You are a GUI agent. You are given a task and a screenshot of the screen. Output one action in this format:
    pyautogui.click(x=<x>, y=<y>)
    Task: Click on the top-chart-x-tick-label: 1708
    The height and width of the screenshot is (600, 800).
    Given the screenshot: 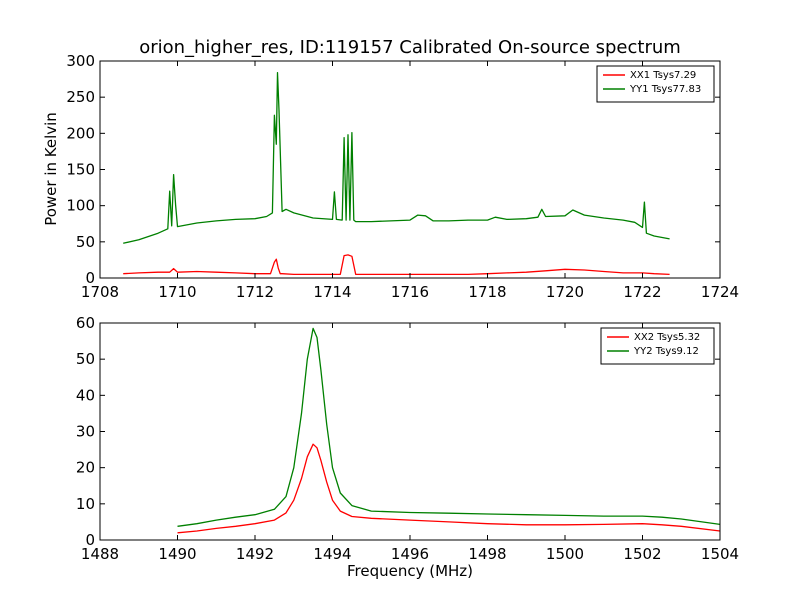 What is the action you would take?
    pyautogui.click(x=100, y=292)
    